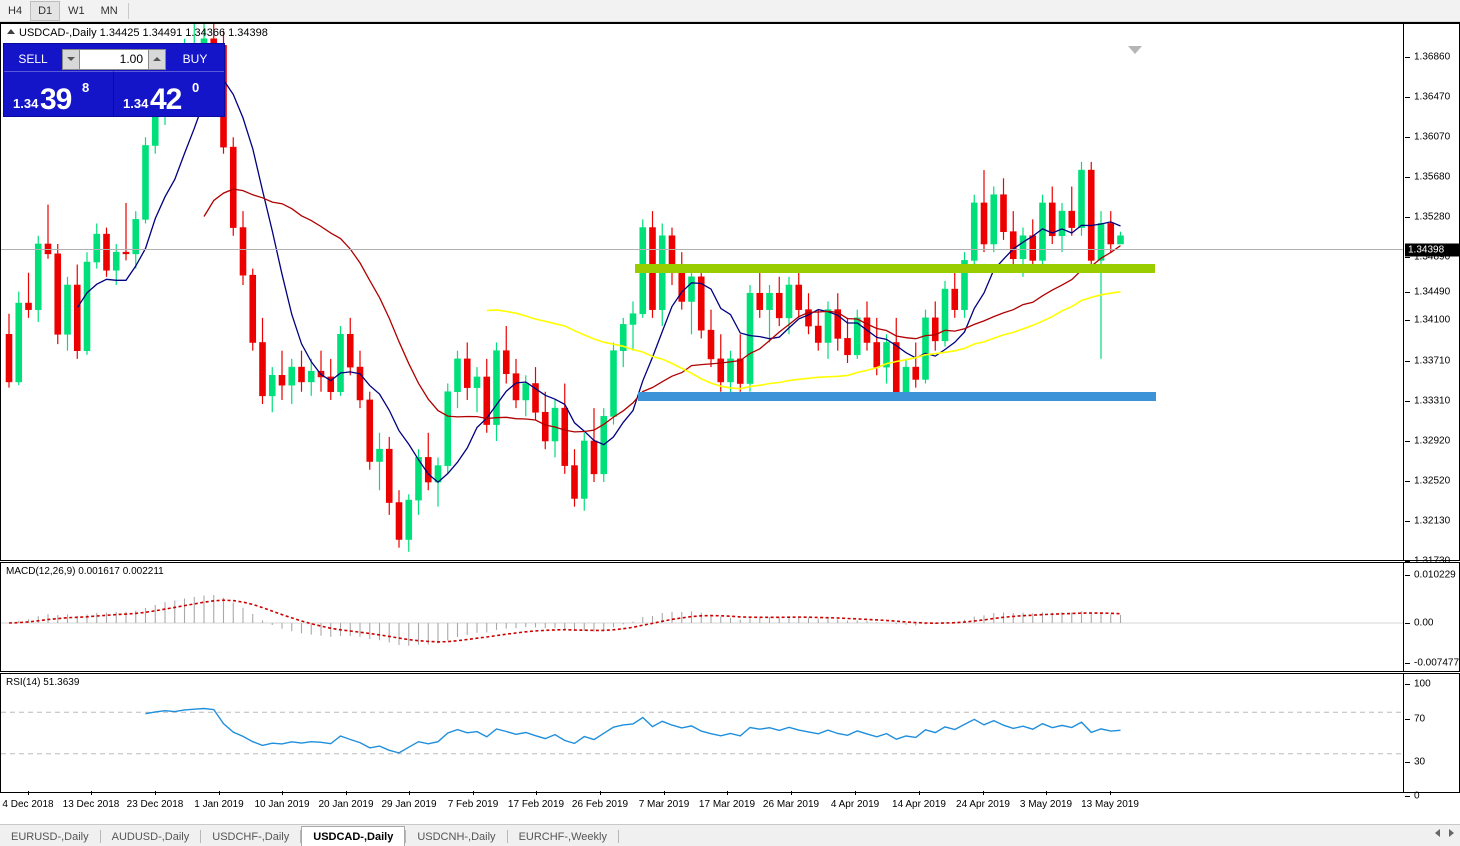 This screenshot has width=1460, height=846. What do you see at coordinates (50, 836) in the screenshot?
I see `symbol-tab-eurusd: EURUSD-,Daily` at bounding box center [50, 836].